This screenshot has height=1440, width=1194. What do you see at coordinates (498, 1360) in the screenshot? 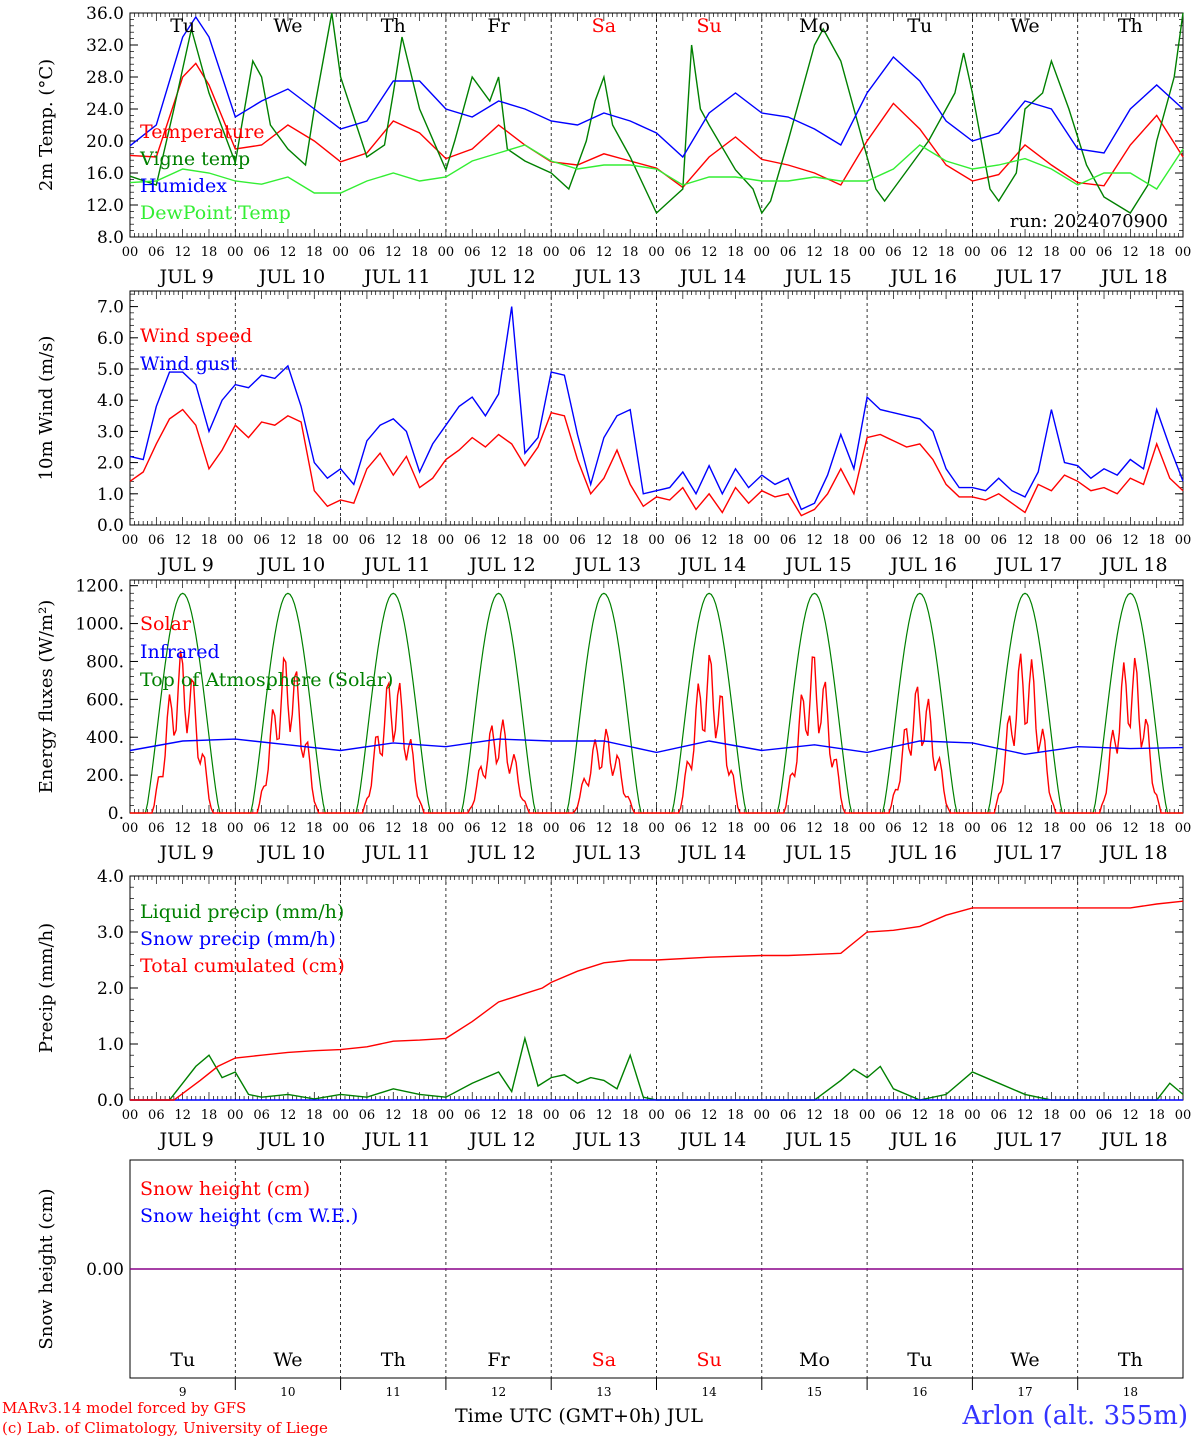
I see `day-name-label: Fr` at bounding box center [498, 1360].